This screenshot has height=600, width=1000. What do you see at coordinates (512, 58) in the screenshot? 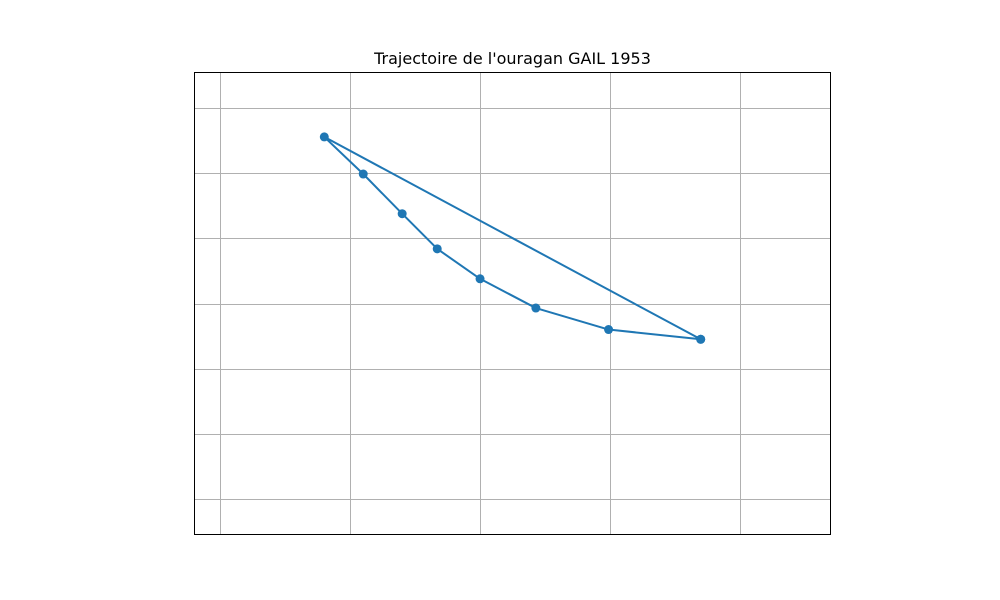
I see `chart-title: Trajectoire de l'ouragan GAIL 1953` at bounding box center [512, 58].